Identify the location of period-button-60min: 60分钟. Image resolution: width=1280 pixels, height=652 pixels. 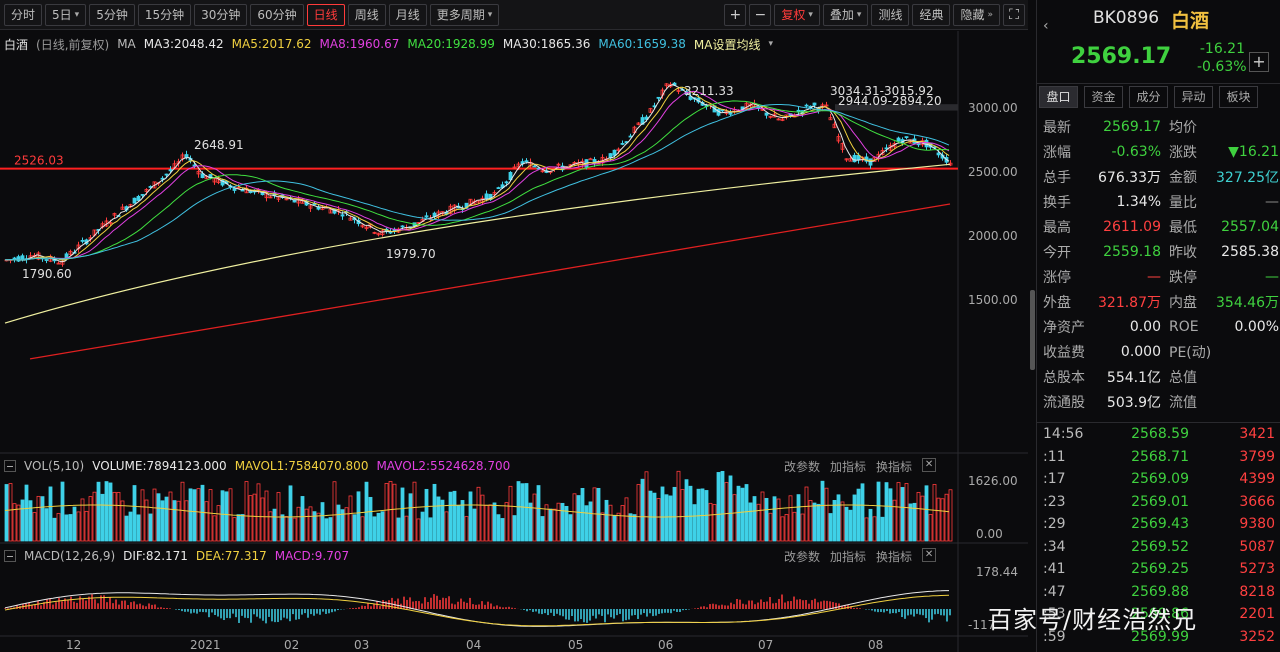
(277, 14).